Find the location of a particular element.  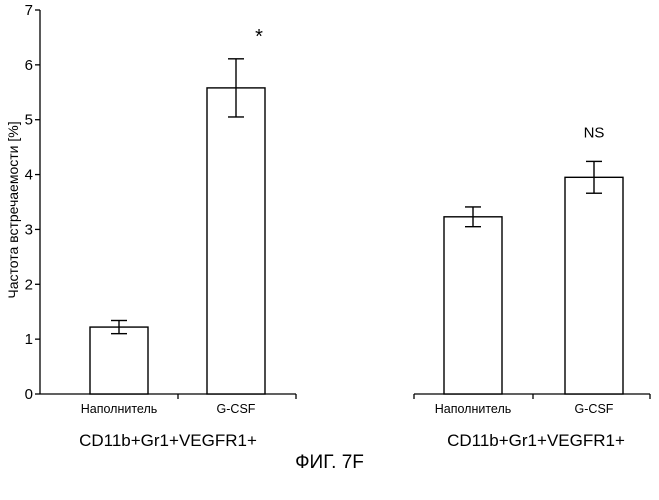

y-tick-label: 1 is located at coordinates (29, 339).